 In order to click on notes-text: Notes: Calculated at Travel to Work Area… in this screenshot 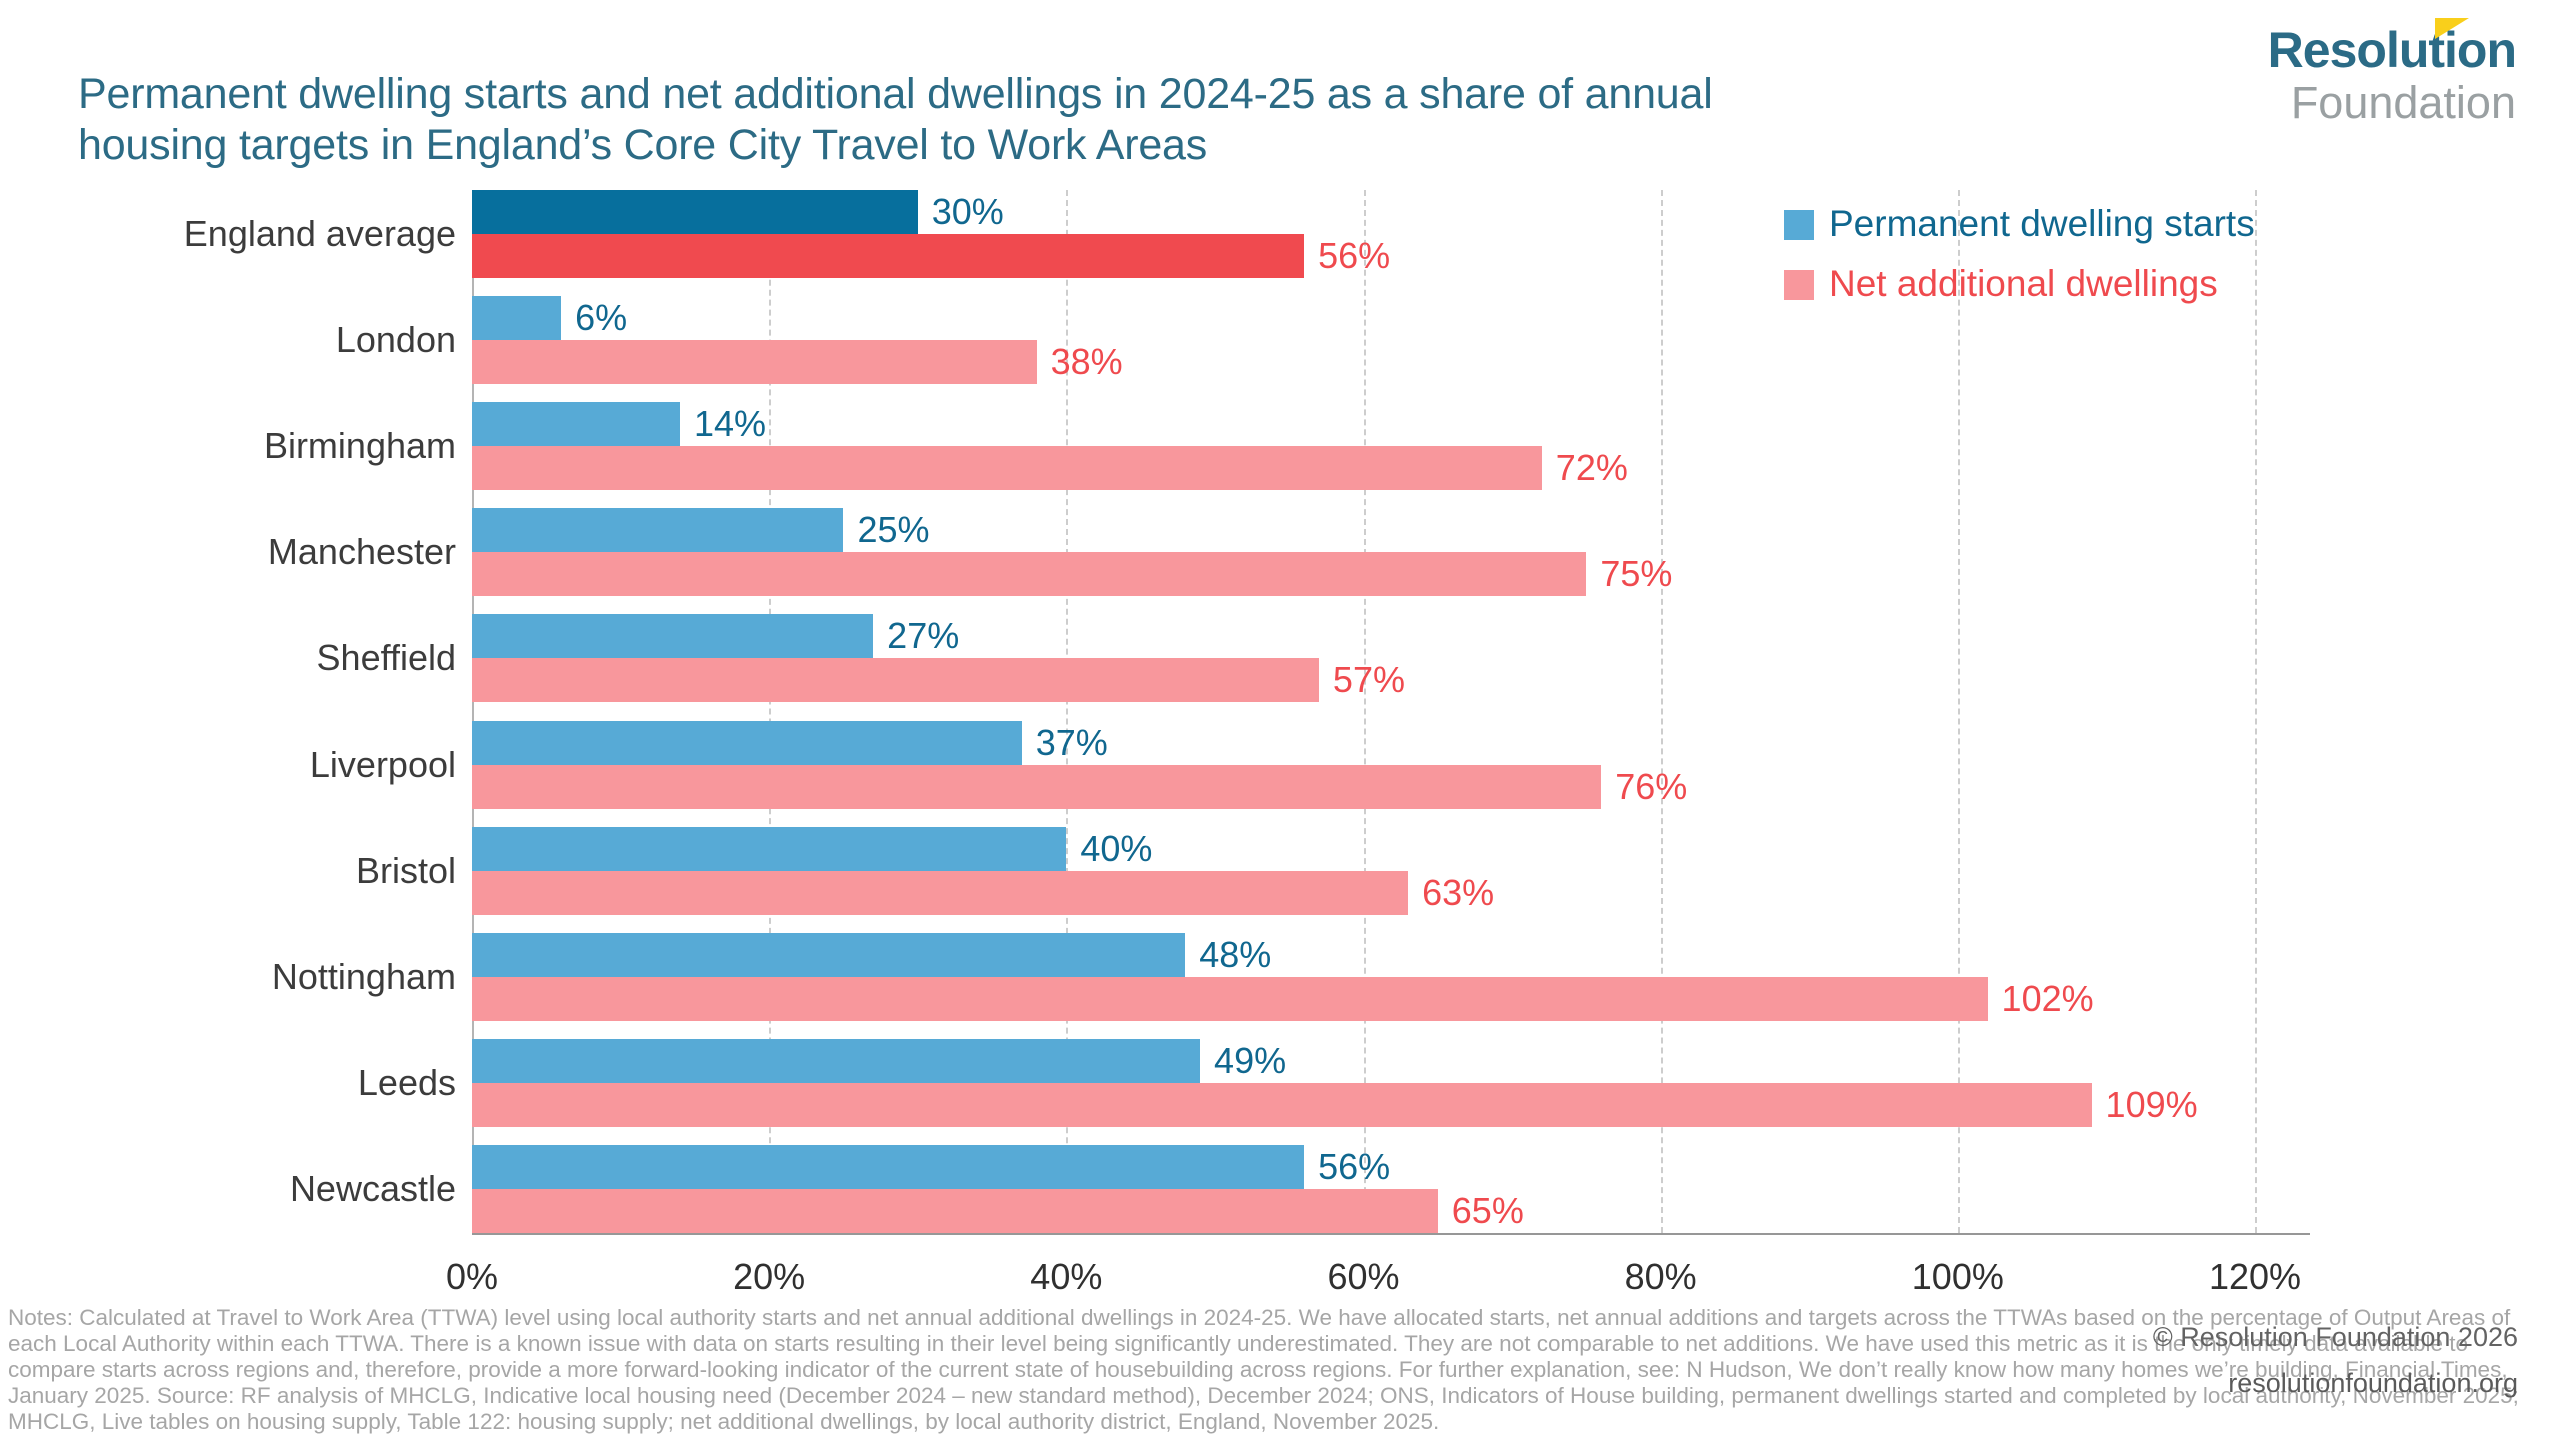, I will do `click(1263, 1369)`.